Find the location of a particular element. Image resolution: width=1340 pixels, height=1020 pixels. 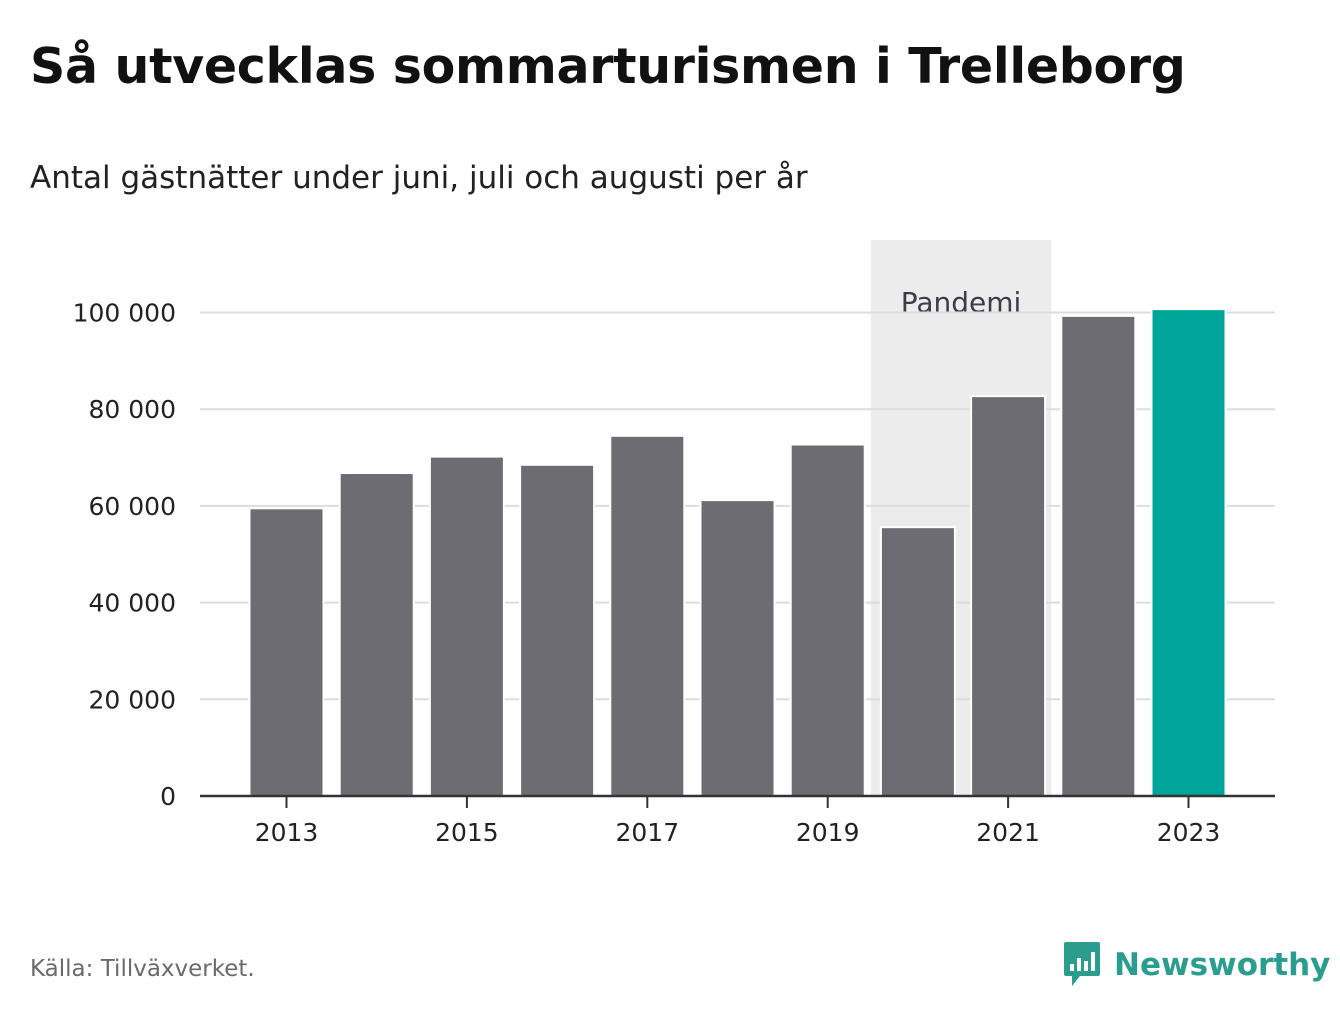

x-tick-label: 2019 is located at coordinates (828, 832).